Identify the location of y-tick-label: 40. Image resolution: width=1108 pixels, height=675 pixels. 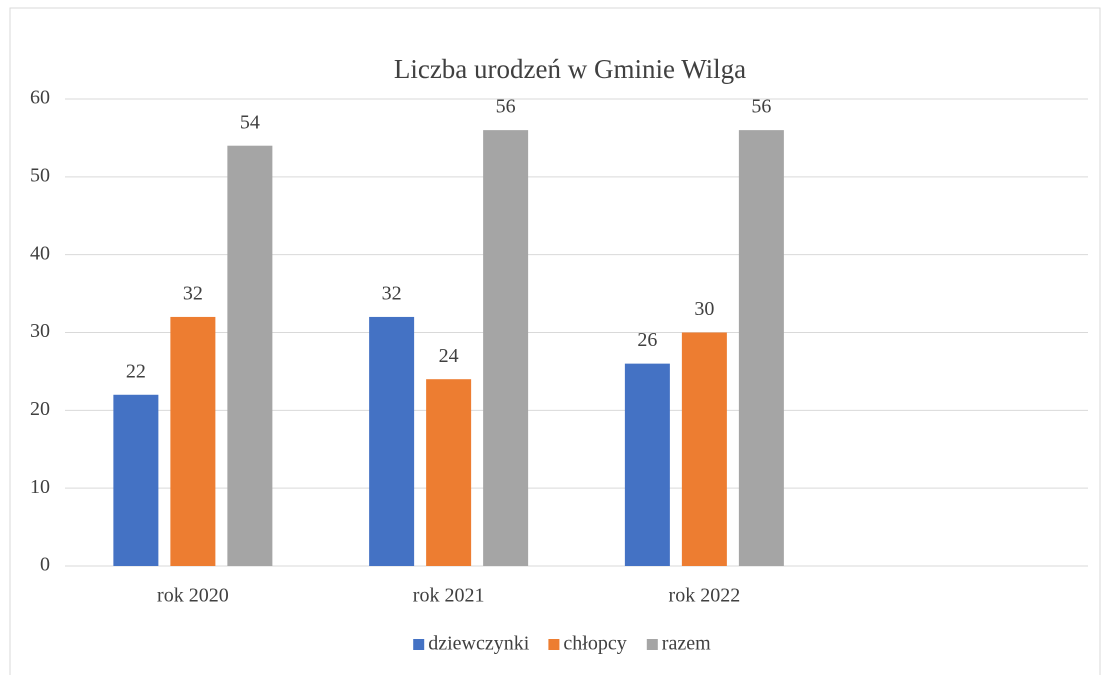
(40, 253).